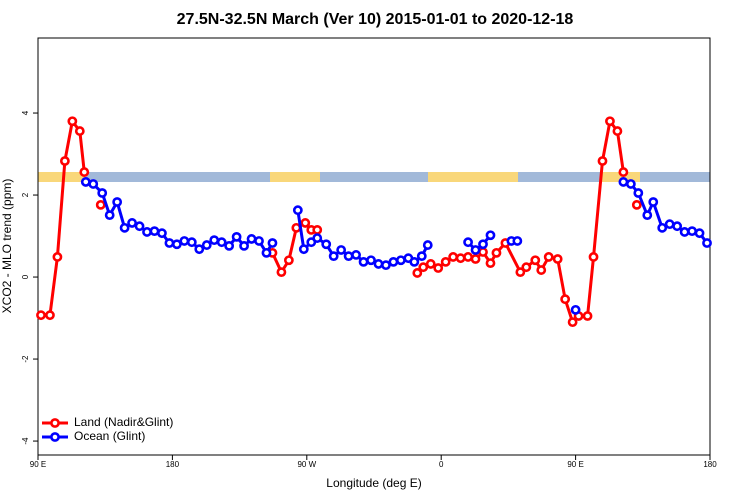 The height and width of the screenshot is (500, 750). Describe the element at coordinates (123, 422) in the screenshot. I see `legend-label: Land (Nadir&Glint)` at that location.